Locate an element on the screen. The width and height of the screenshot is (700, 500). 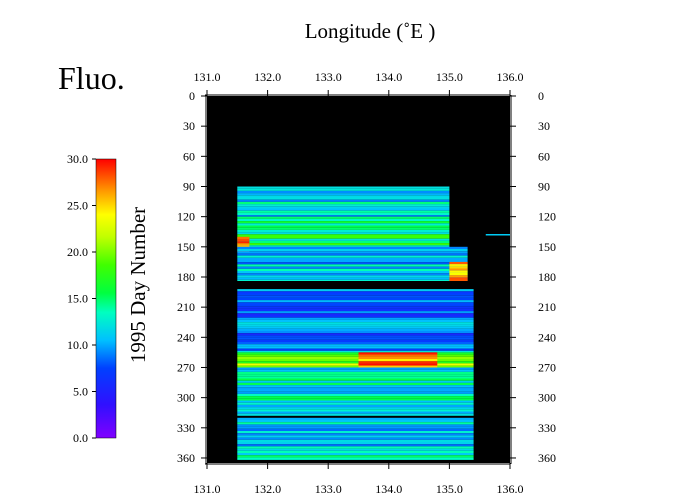
y-tick-label-left: 90 is located at coordinates (189, 186).